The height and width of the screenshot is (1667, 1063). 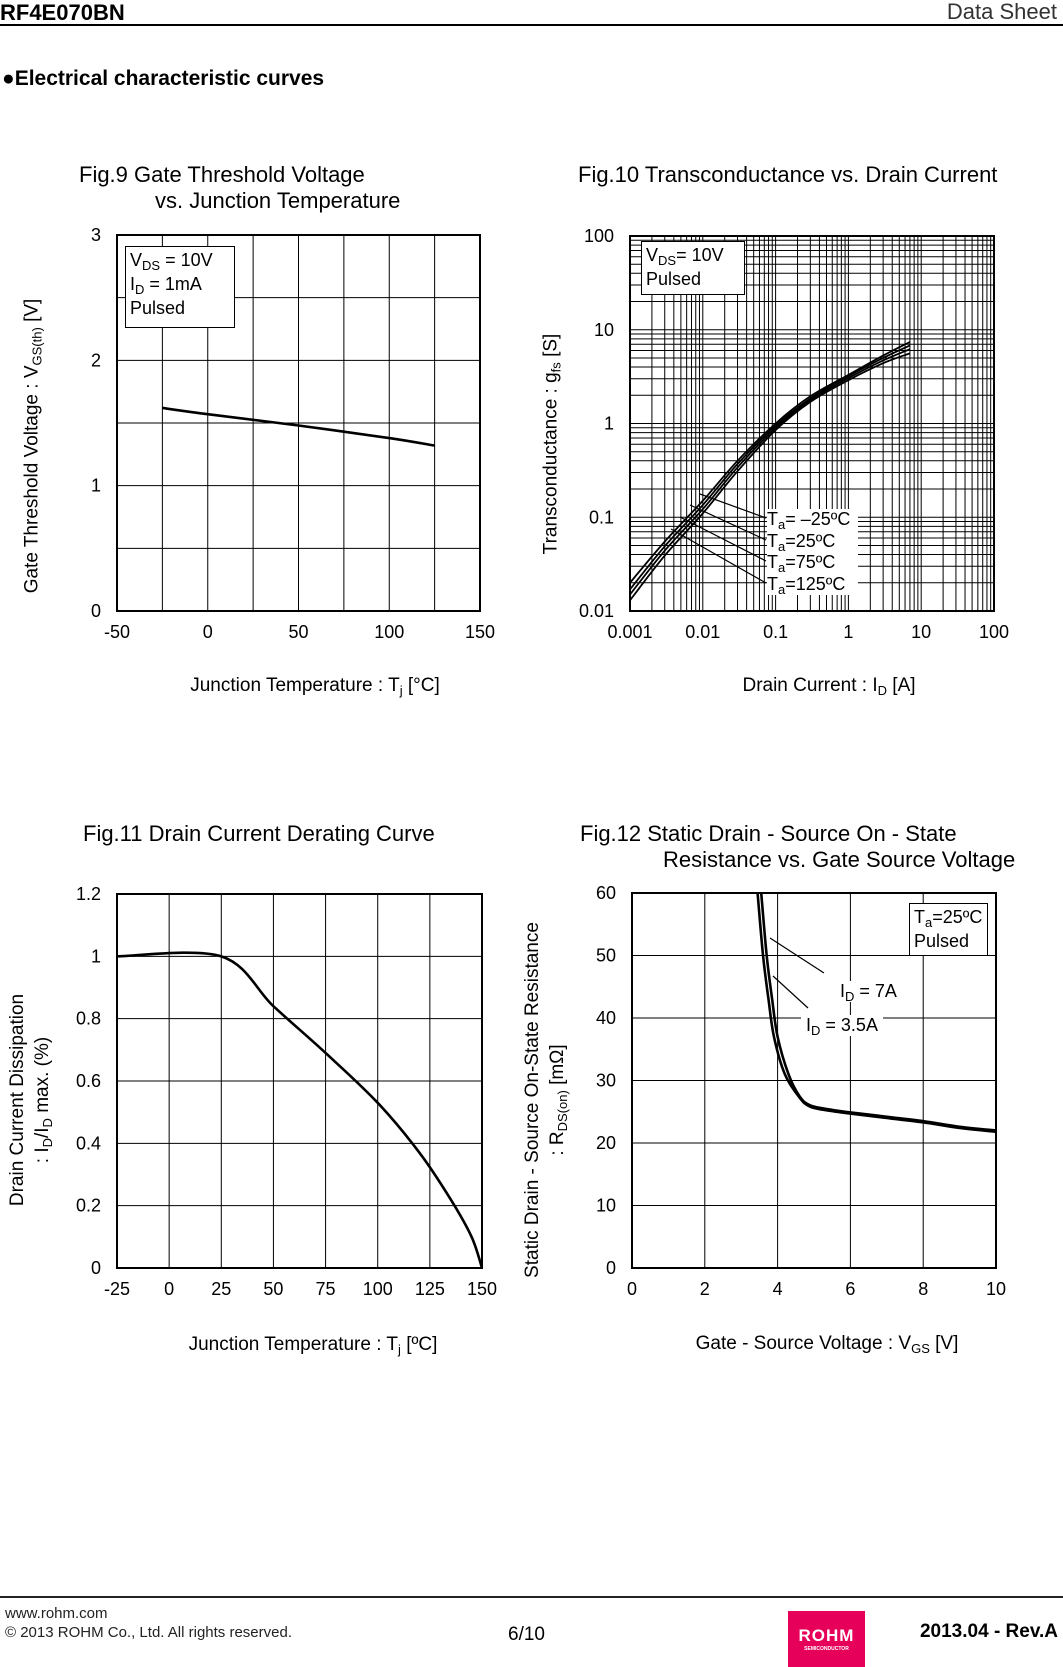 What do you see at coordinates (606, 1081) in the screenshot?
I see `y-tick-label: 30` at bounding box center [606, 1081].